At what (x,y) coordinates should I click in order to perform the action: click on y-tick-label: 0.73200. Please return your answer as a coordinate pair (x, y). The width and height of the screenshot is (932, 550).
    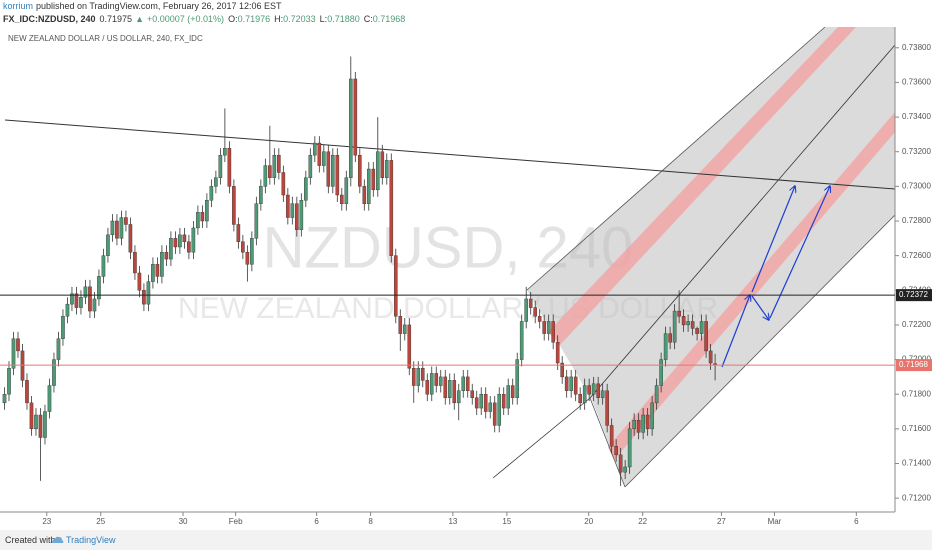
    Looking at the image, I should click on (916, 151).